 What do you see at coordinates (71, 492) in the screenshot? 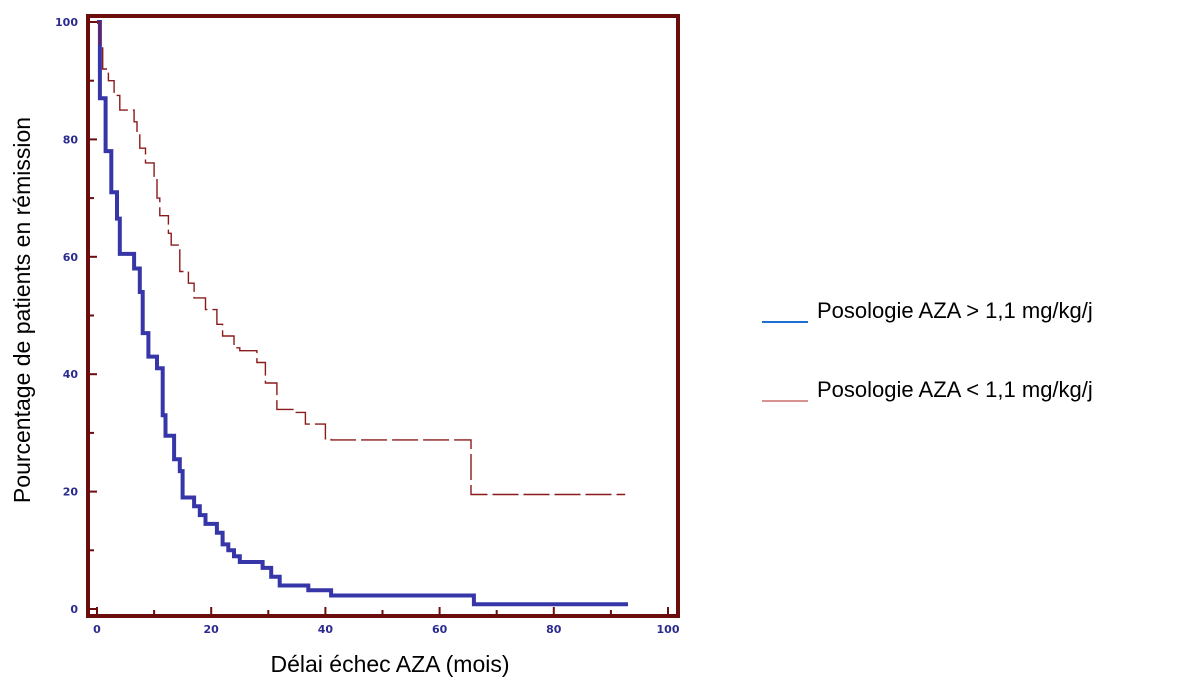
I see `y-tick-label: 20` at bounding box center [71, 492].